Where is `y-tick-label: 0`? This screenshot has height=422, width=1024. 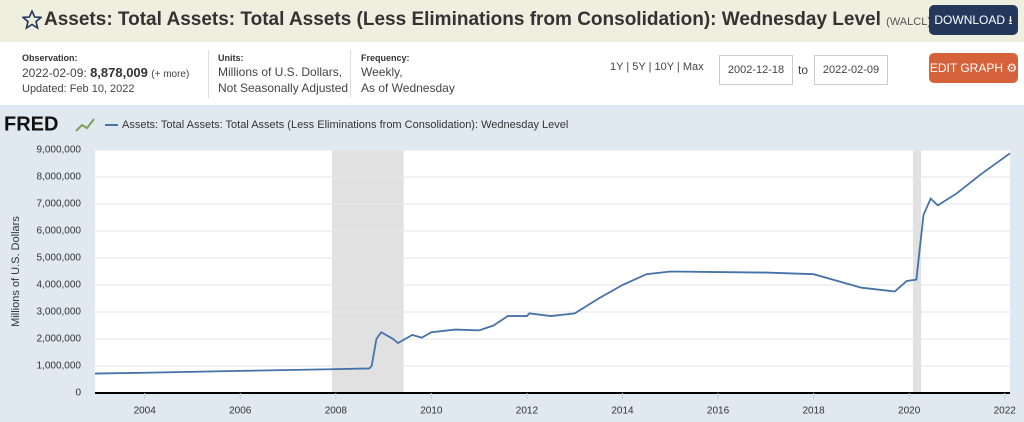 y-tick-label: 0 is located at coordinates (78, 393).